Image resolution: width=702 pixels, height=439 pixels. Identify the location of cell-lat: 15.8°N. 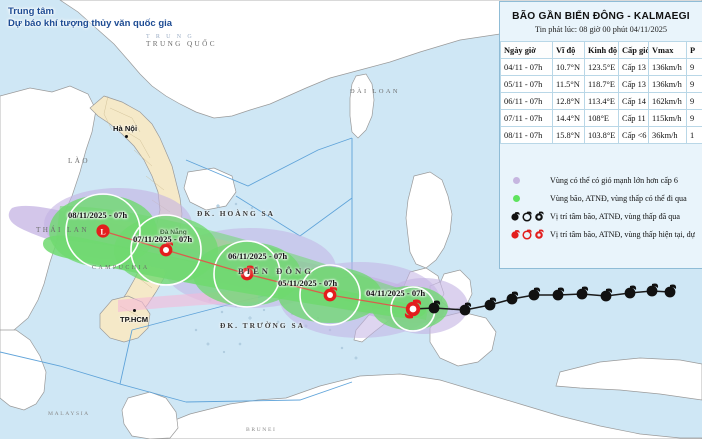
(568, 135).